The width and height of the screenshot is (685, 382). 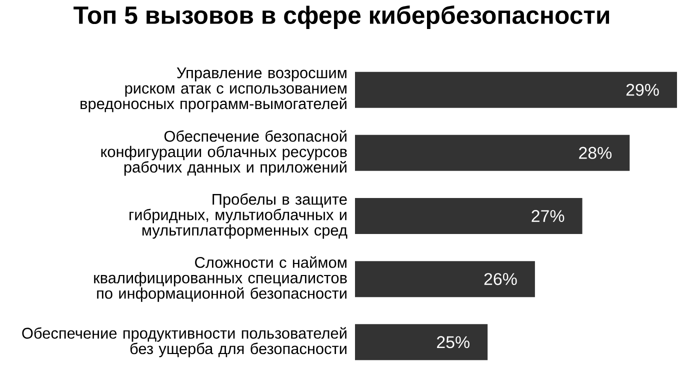 I want to click on data-label: 26%, so click(x=500, y=279).